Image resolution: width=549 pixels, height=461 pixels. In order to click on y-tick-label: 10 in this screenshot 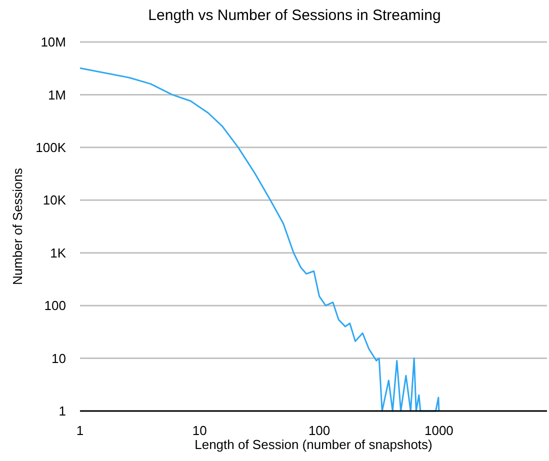, I will do `click(59, 358)`.